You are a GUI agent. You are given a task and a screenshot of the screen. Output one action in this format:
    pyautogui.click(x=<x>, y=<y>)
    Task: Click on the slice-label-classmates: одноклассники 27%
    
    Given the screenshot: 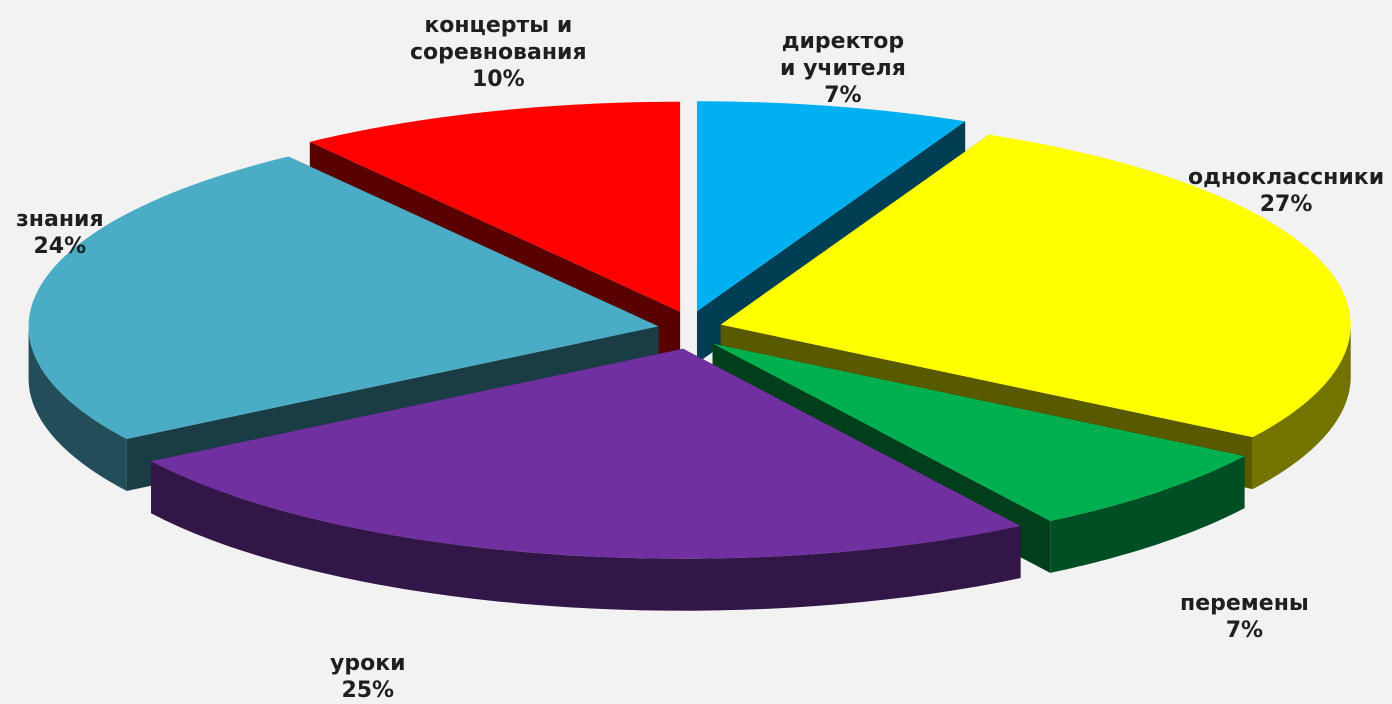 What is the action you would take?
    pyautogui.click(x=1286, y=191)
    